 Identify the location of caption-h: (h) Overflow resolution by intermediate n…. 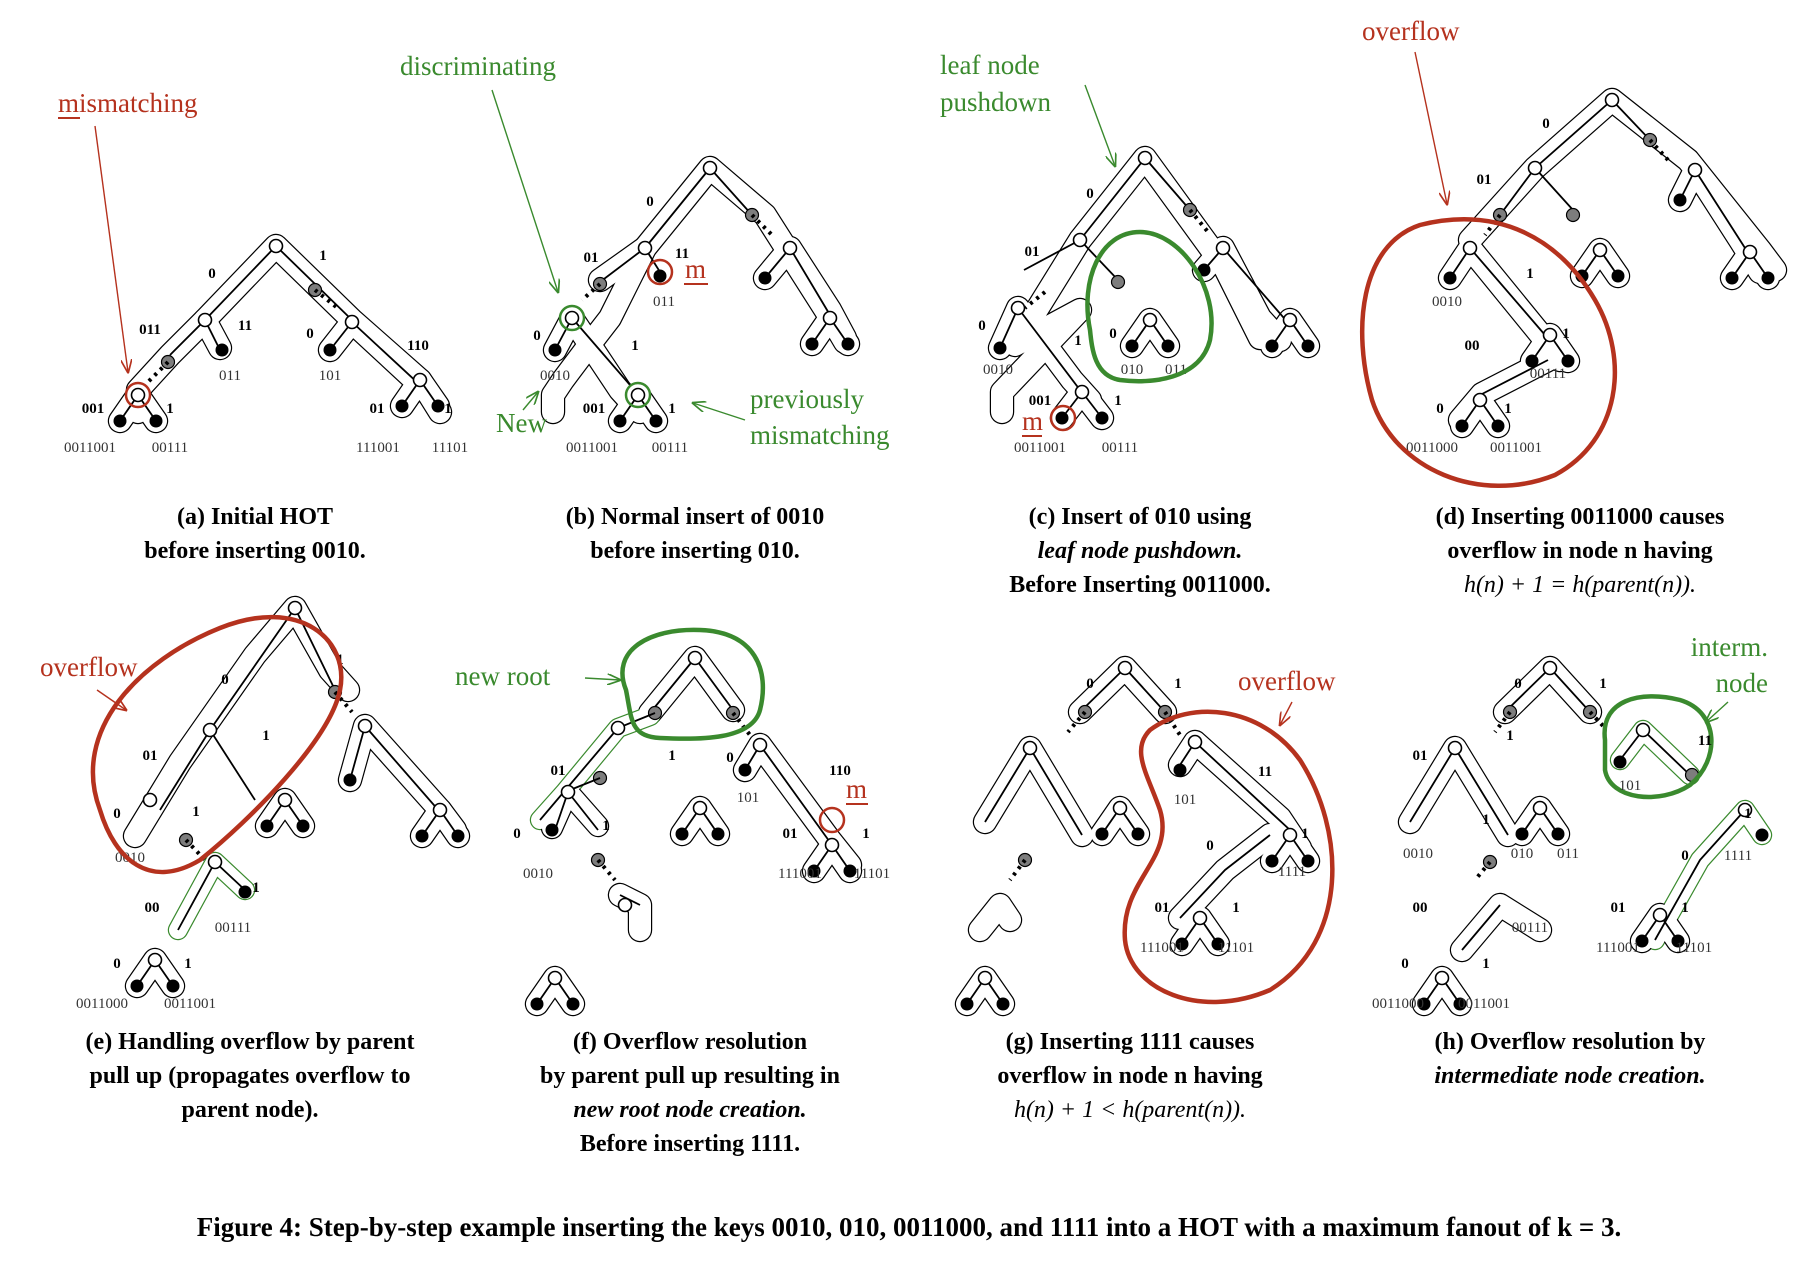
(1570, 1059).